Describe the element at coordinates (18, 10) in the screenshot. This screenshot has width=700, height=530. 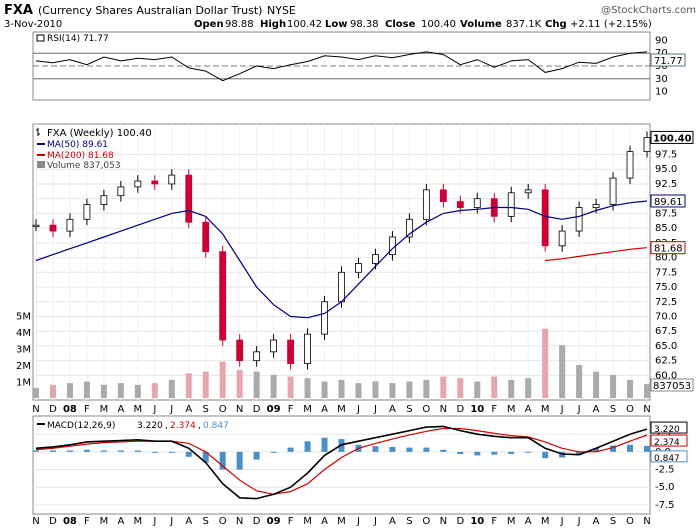
I see `symbol: FXA` at that location.